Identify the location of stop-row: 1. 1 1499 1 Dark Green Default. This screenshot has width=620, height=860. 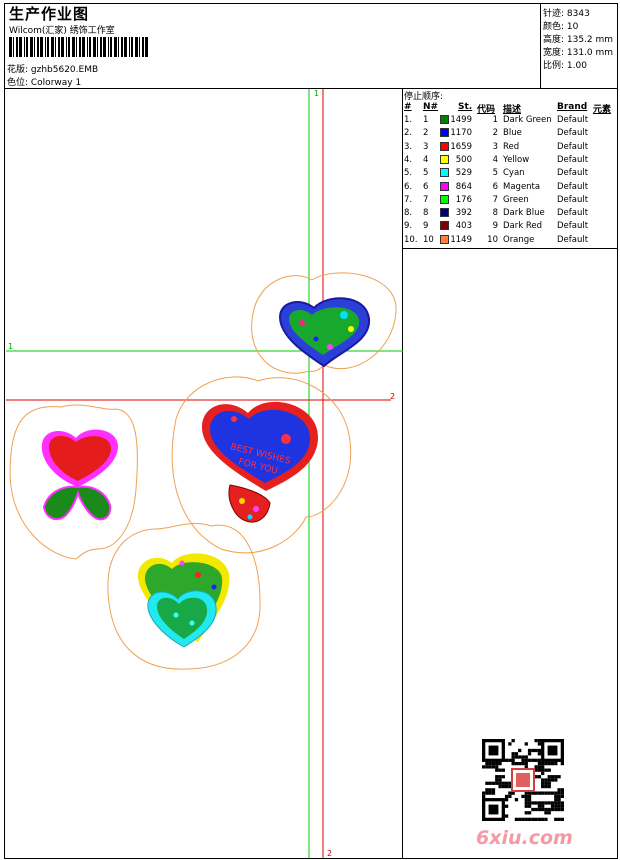
(510, 121).